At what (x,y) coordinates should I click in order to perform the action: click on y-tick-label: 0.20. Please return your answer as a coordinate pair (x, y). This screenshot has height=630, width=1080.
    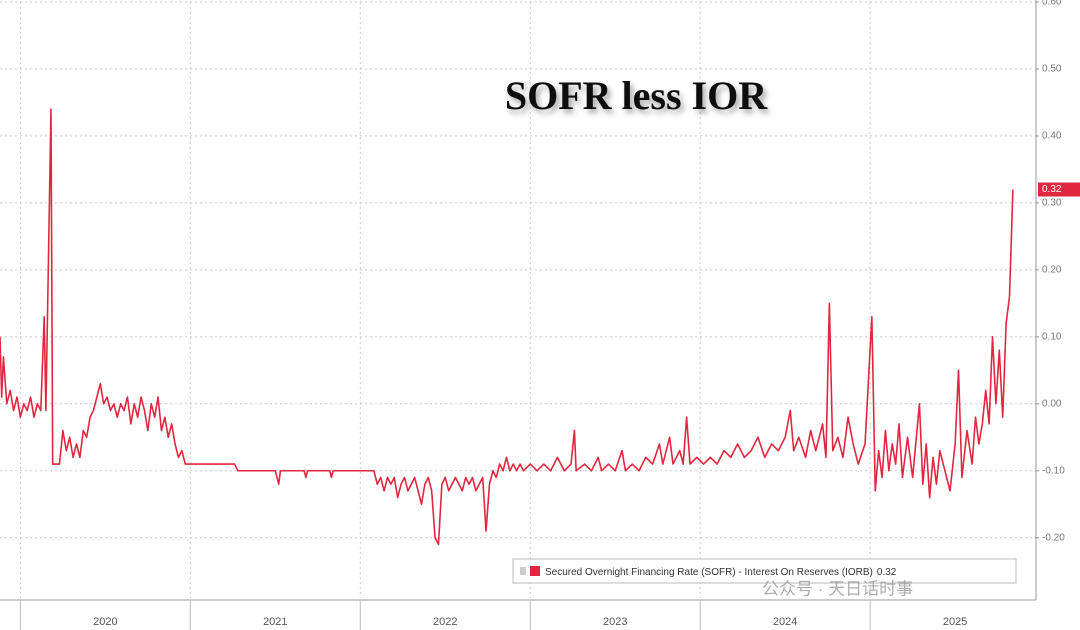
    Looking at the image, I should click on (1052, 270).